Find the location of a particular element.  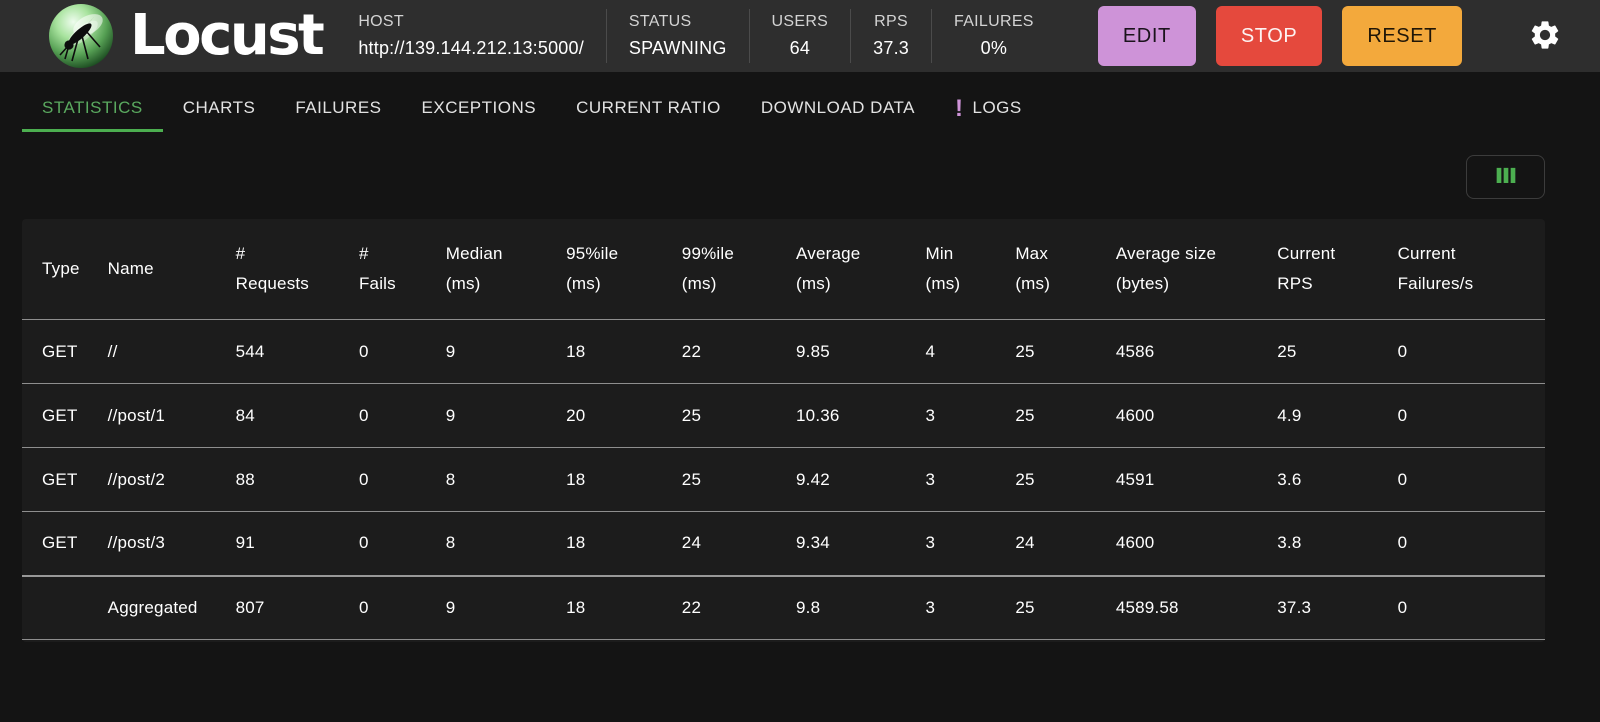

tab-download-data: DOWNLOAD DATA is located at coordinates (838, 109).